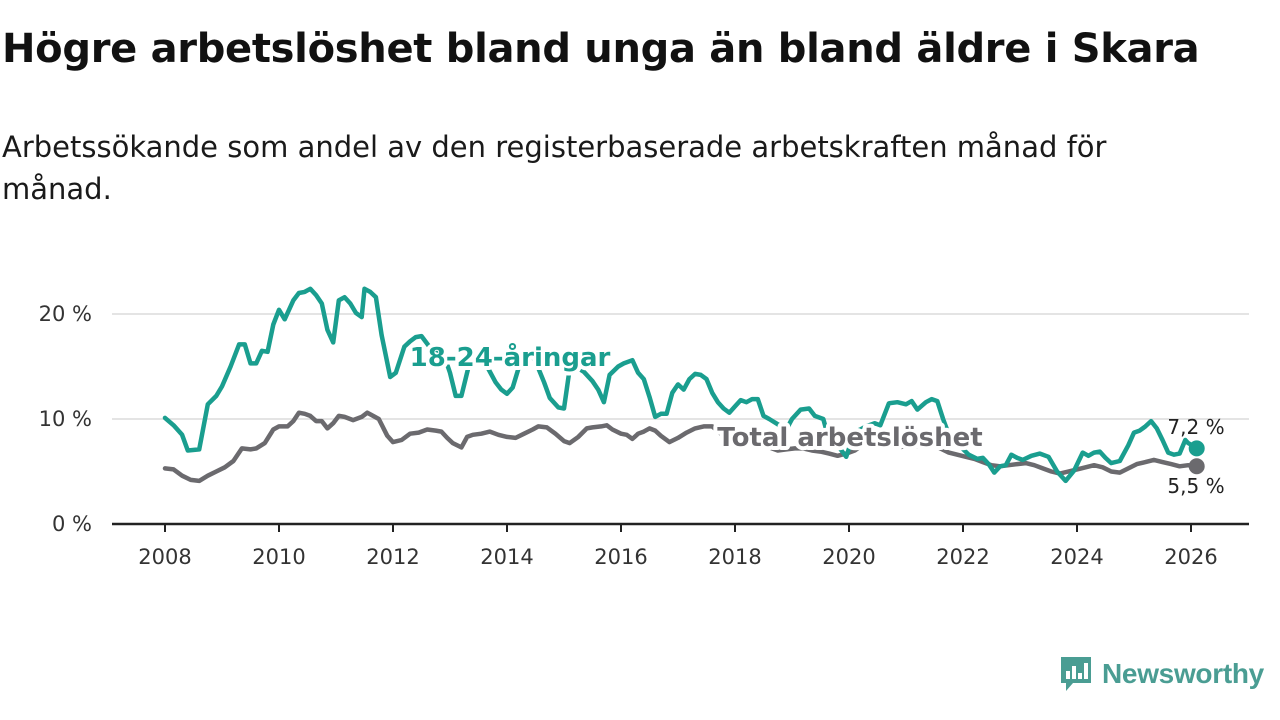 The width and height of the screenshot is (1280, 720). I want to click on end-value-label-youth: 7,2 %, so click(1195, 427).